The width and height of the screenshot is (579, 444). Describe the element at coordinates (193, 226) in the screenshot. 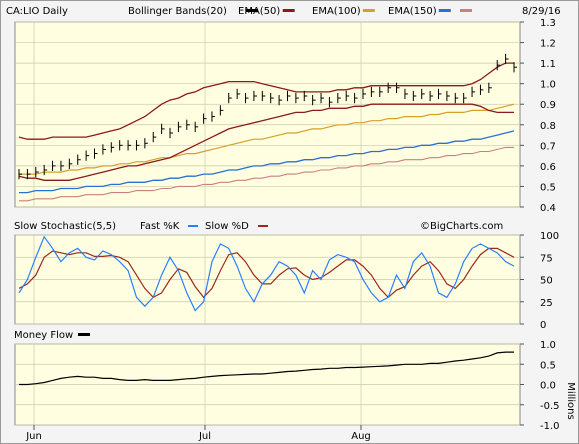

I see `stoch-fast-swatch` at that location.